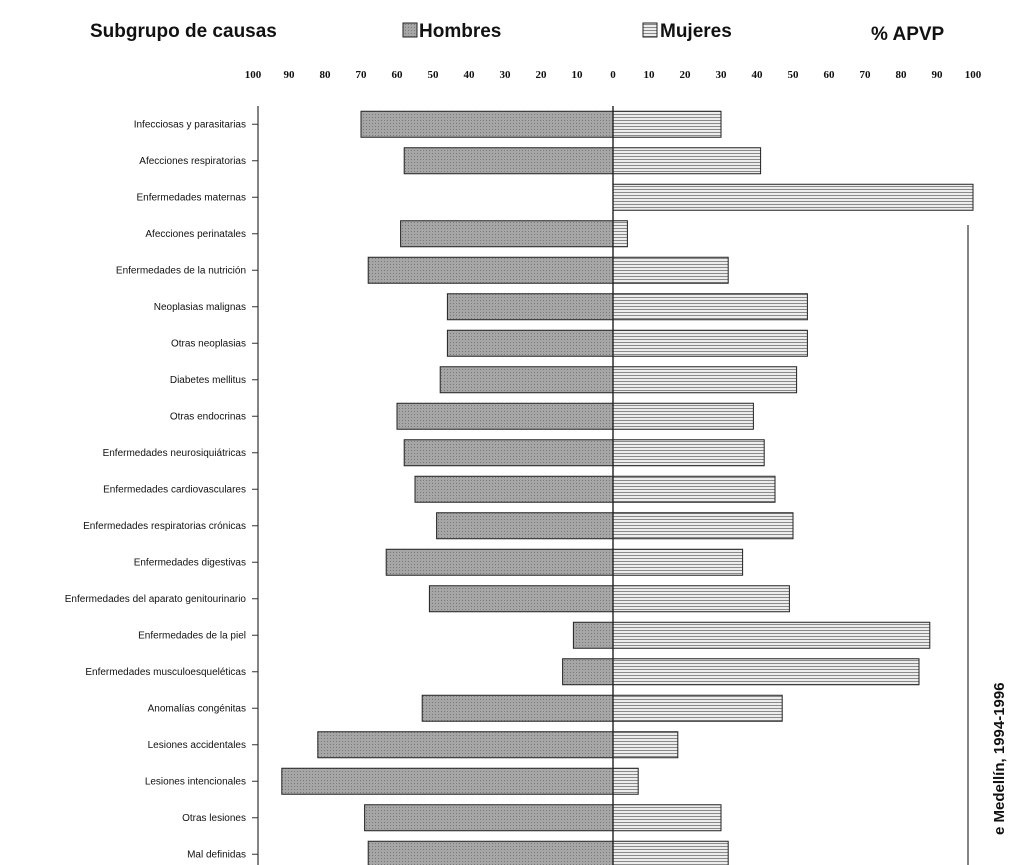 This screenshot has height=865, width=1018. What do you see at coordinates (191, 197) in the screenshot?
I see `category-label: Enfermedades maternas` at bounding box center [191, 197].